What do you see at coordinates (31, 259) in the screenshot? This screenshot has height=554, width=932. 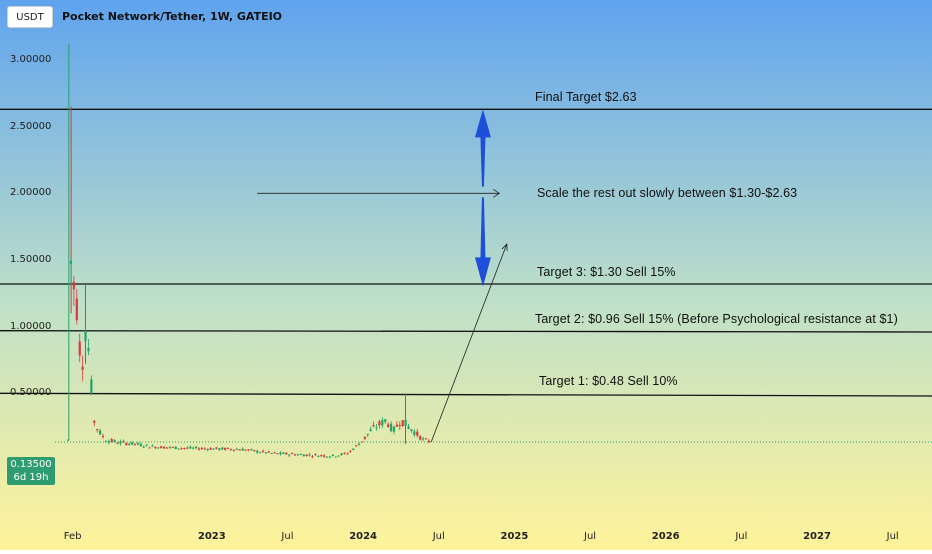 I see `y-tick-label: 1.50000` at bounding box center [31, 259].